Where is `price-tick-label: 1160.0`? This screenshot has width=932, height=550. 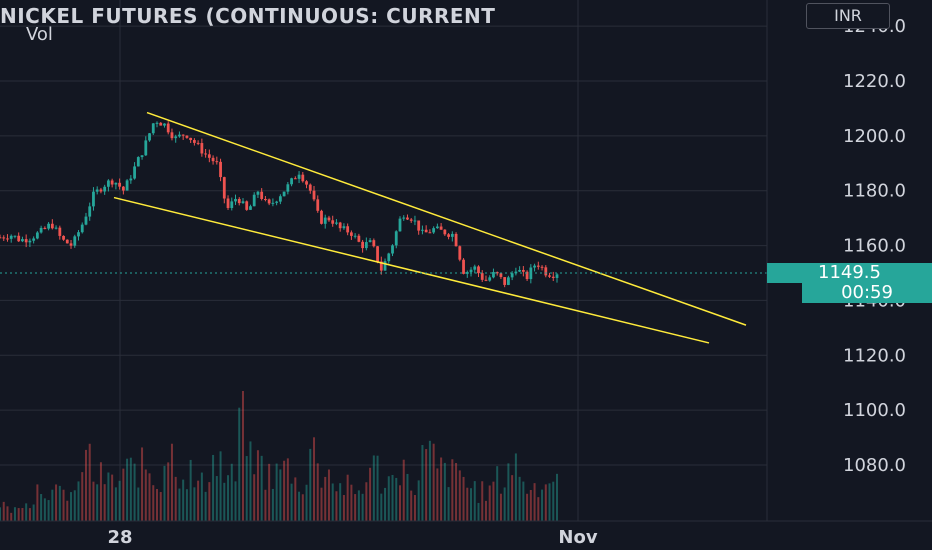
price-tick-label: 1160.0 is located at coordinates (874, 246).